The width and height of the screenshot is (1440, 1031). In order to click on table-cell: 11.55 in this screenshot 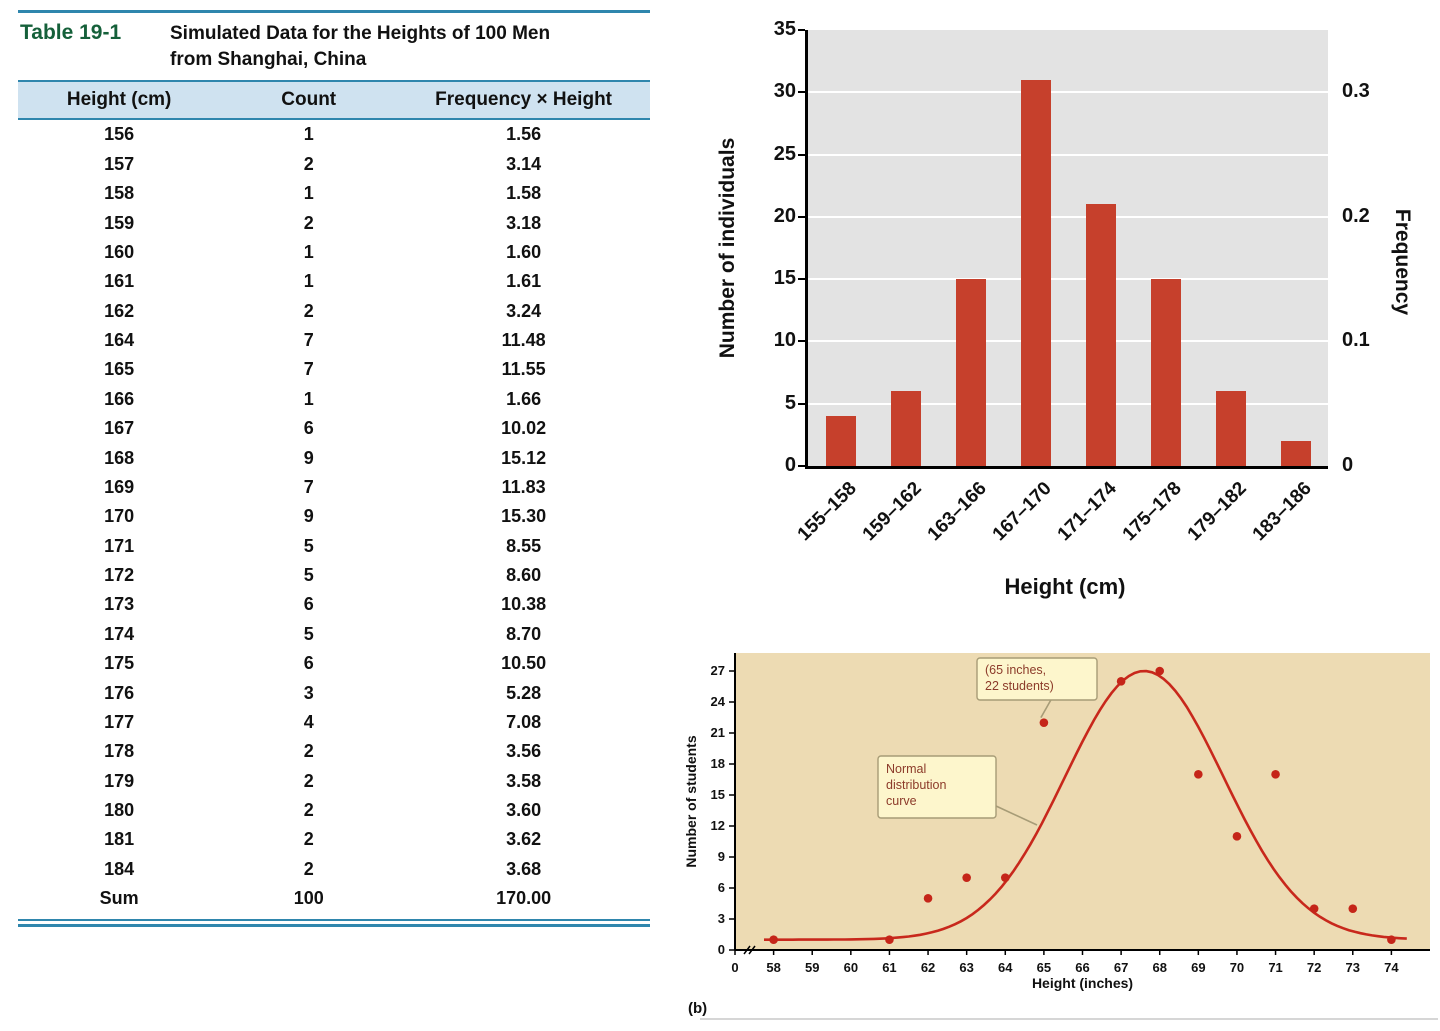, I will do `click(523, 369)`.